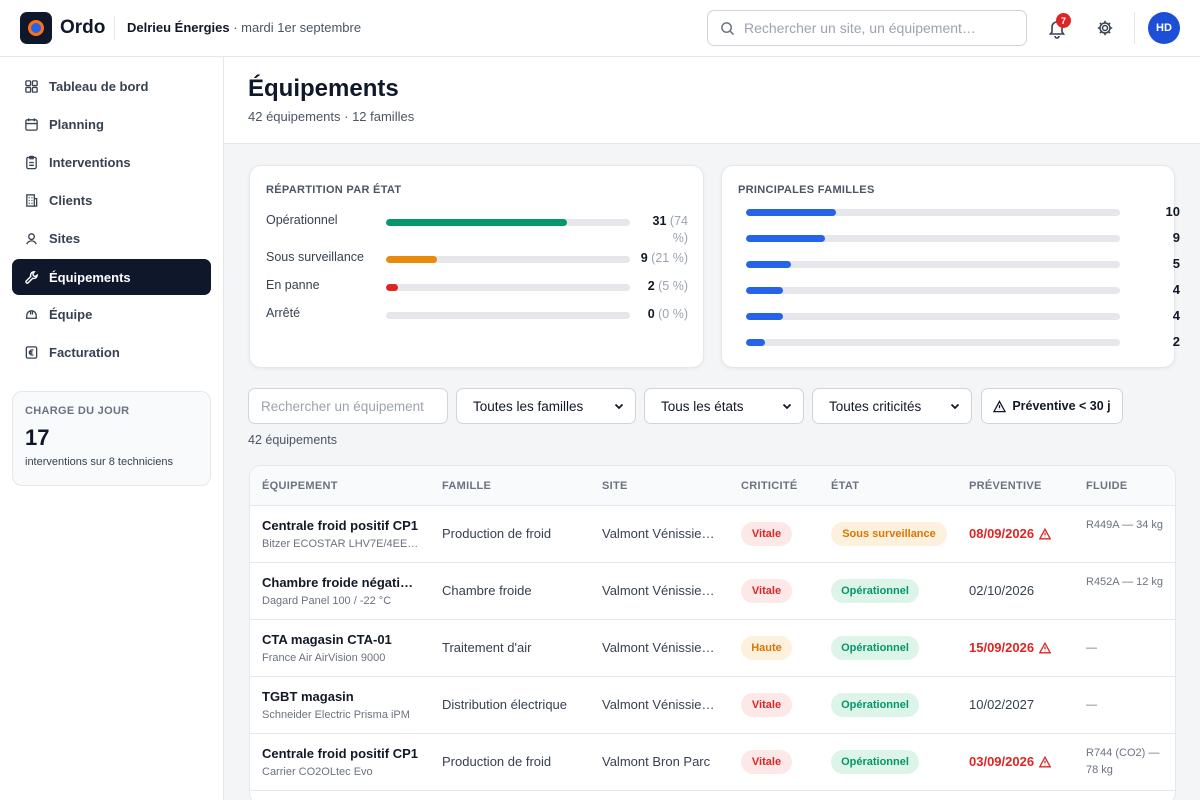  I want to click on states-card-title: RÉPARTITION PAR ÉTAT, so click(334, 190).